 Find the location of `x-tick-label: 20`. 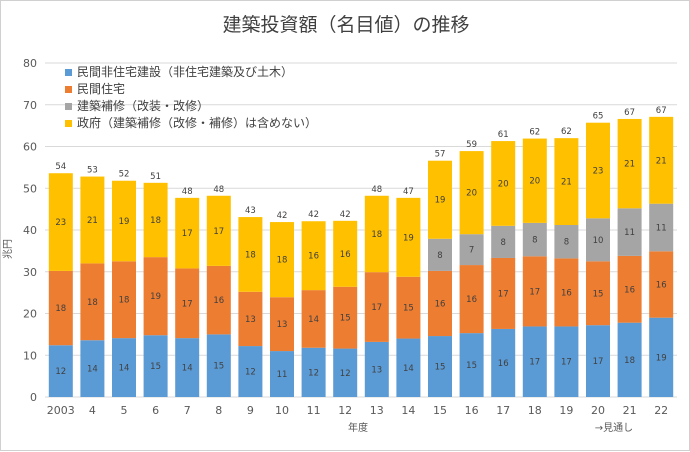

x-tick-label: 20 is located at coordinates (598, 410).